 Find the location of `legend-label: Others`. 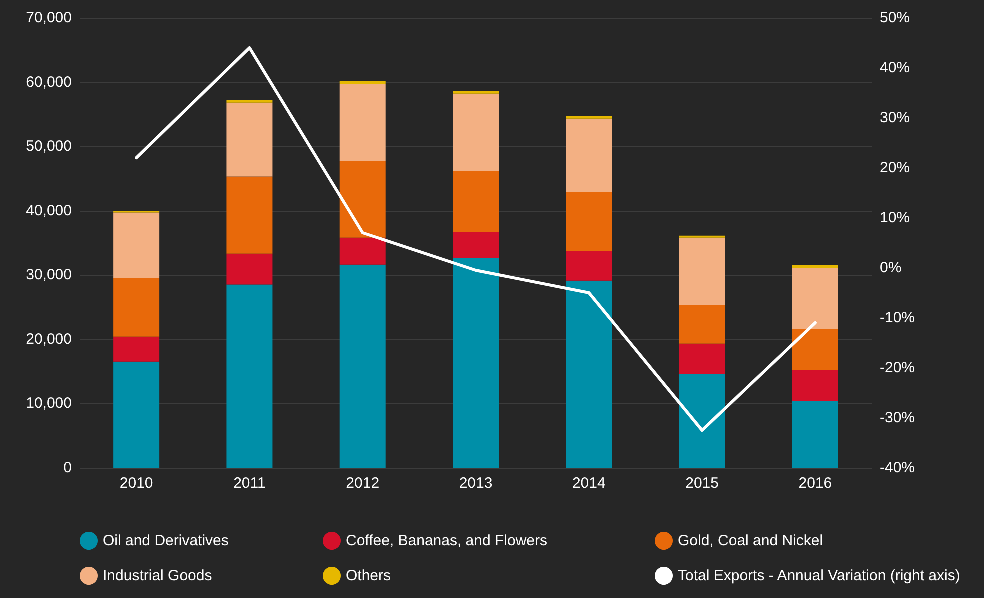

legend-label: Others is located at coordinates (369, 576).